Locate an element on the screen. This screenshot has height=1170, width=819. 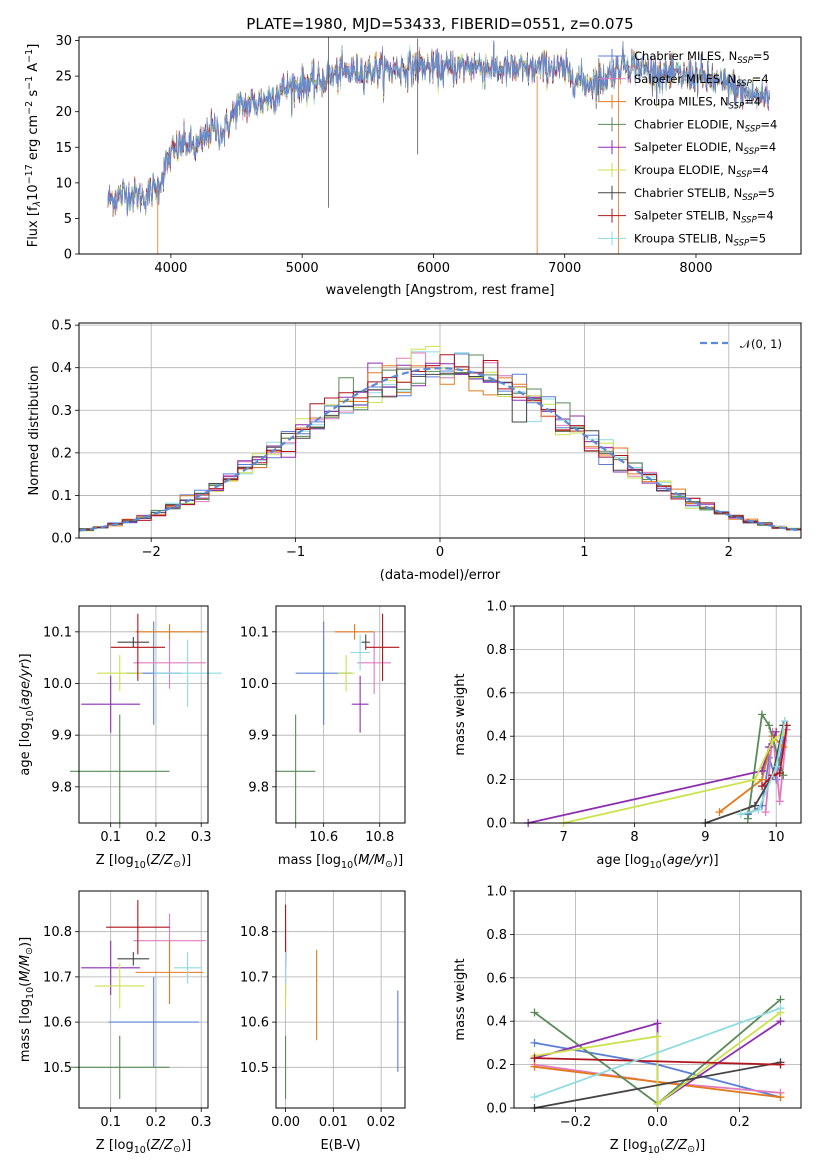
y-tick-label: 10.8 is located at coordinates (254, 932).